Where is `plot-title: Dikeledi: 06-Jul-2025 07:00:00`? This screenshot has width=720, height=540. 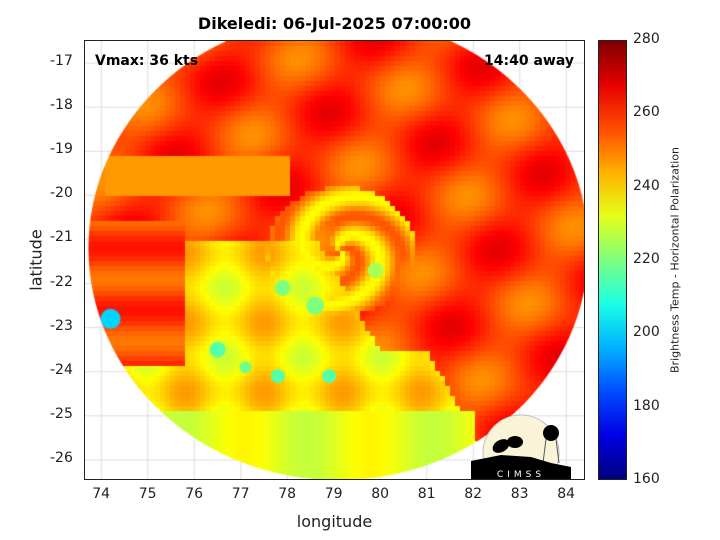 plot-title: Dikeledi: 06-Jul-2025 07:00:00 is located at coordinates (334, 23).